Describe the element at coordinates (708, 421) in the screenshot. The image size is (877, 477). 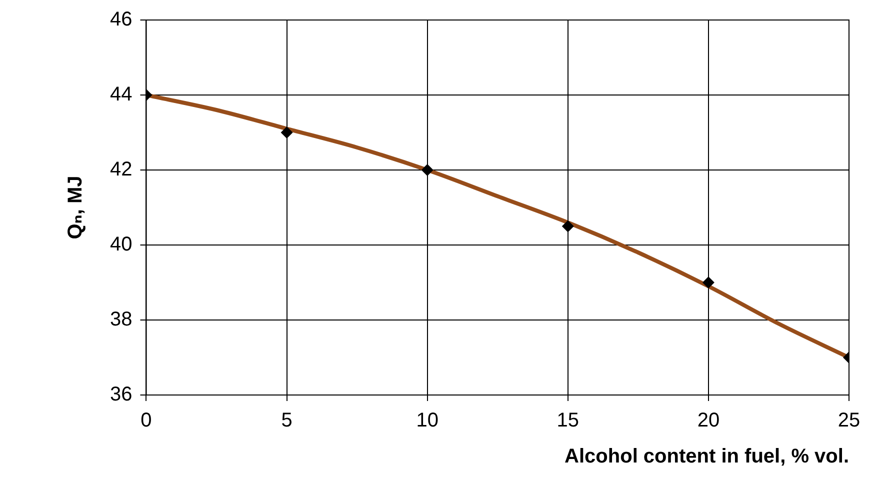
I see `x-tick-label: 20` at that location.